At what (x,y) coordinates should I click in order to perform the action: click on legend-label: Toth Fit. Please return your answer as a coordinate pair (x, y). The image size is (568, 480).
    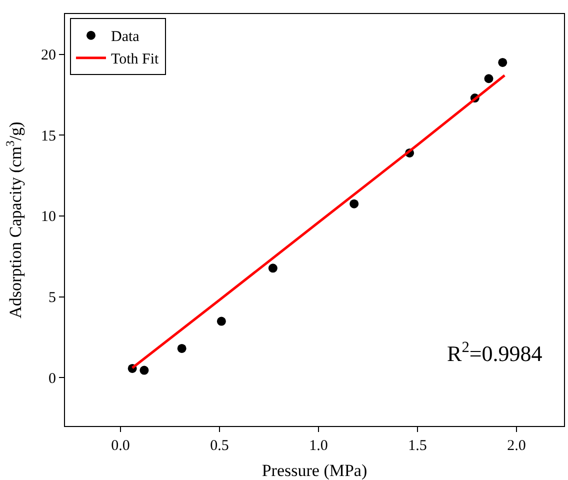
    Looking at the image, I should click on (135, 60).